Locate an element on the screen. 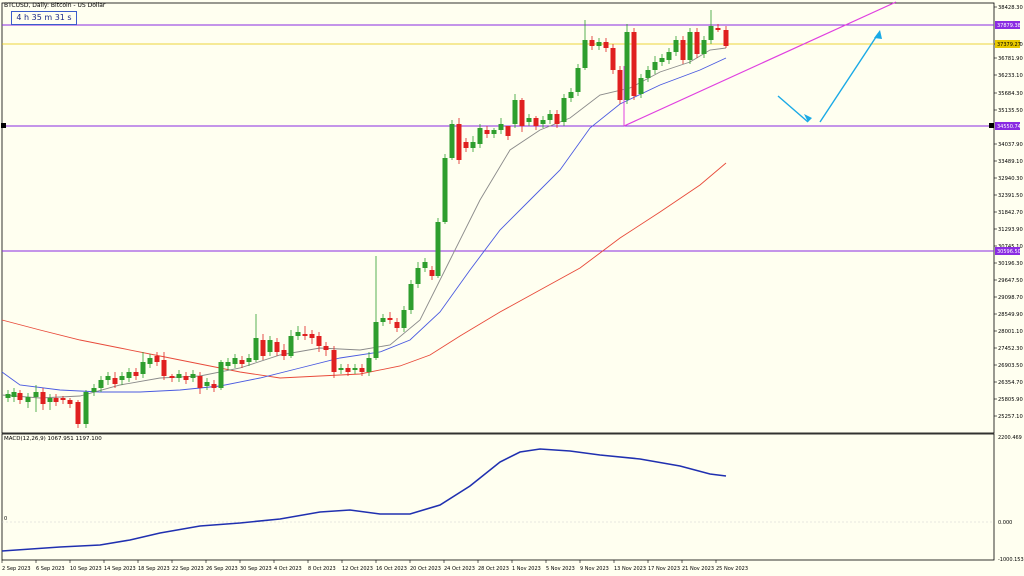 This screenshot has width=1024, height=576. date-label: 16 Oct 2023 is located at coordinates (391, 569).